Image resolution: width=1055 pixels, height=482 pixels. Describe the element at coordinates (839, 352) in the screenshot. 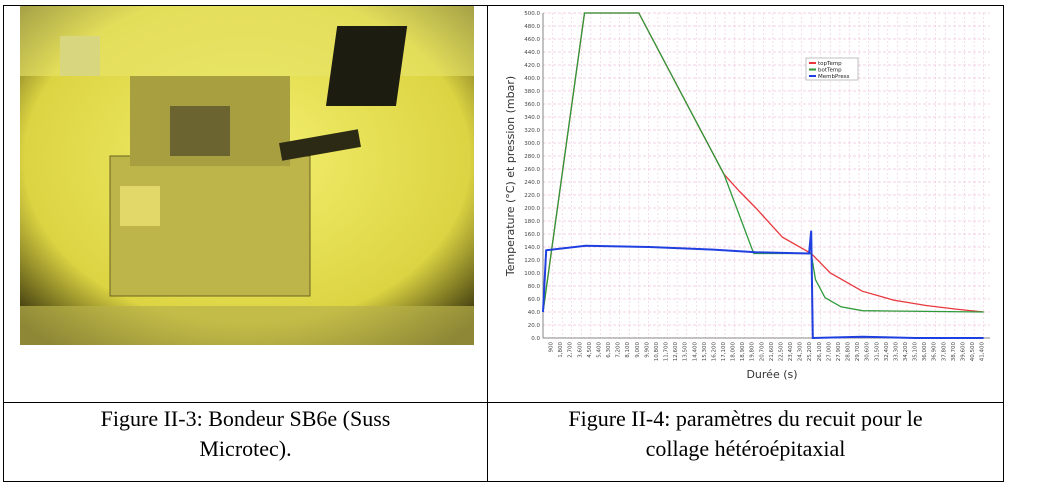

I see `x-tick-label: 27,900` at that location.